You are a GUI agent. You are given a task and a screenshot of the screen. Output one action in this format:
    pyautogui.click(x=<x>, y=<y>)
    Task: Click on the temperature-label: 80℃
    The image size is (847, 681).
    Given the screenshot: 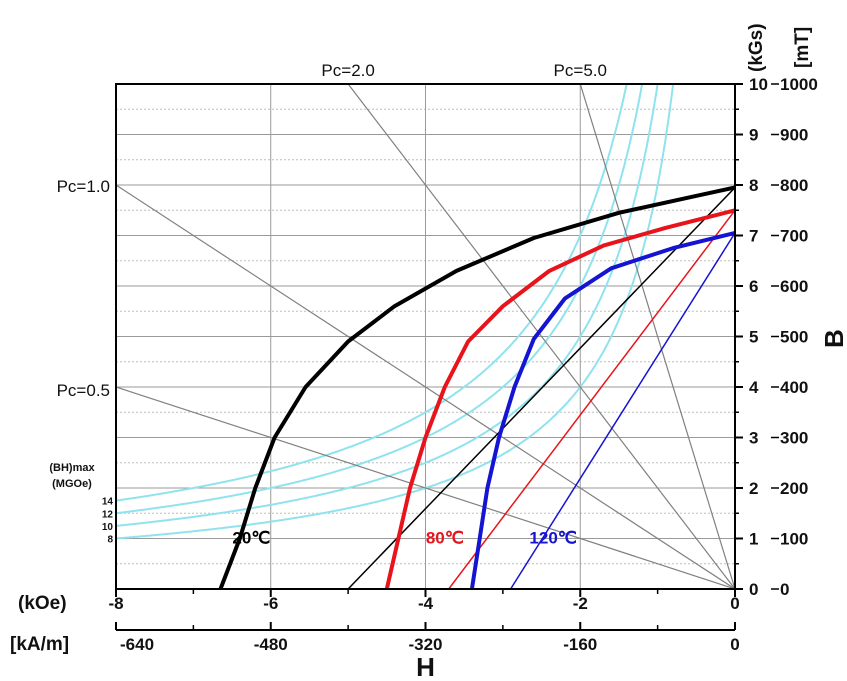 What is the action you would take?
    pyautogui.click(x=445, y=538)
    